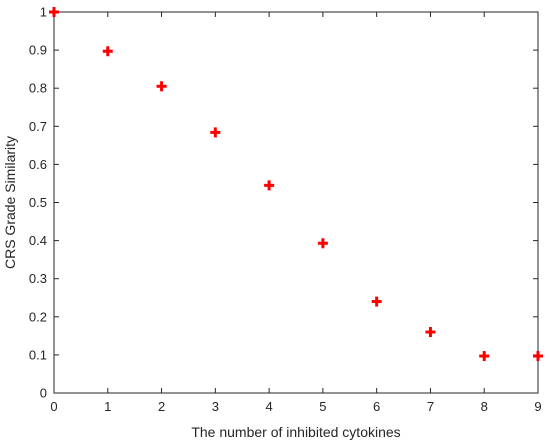 This screenshot has height=447, width=550. I want to click on y-tick-label: 0, so click(43, 393).